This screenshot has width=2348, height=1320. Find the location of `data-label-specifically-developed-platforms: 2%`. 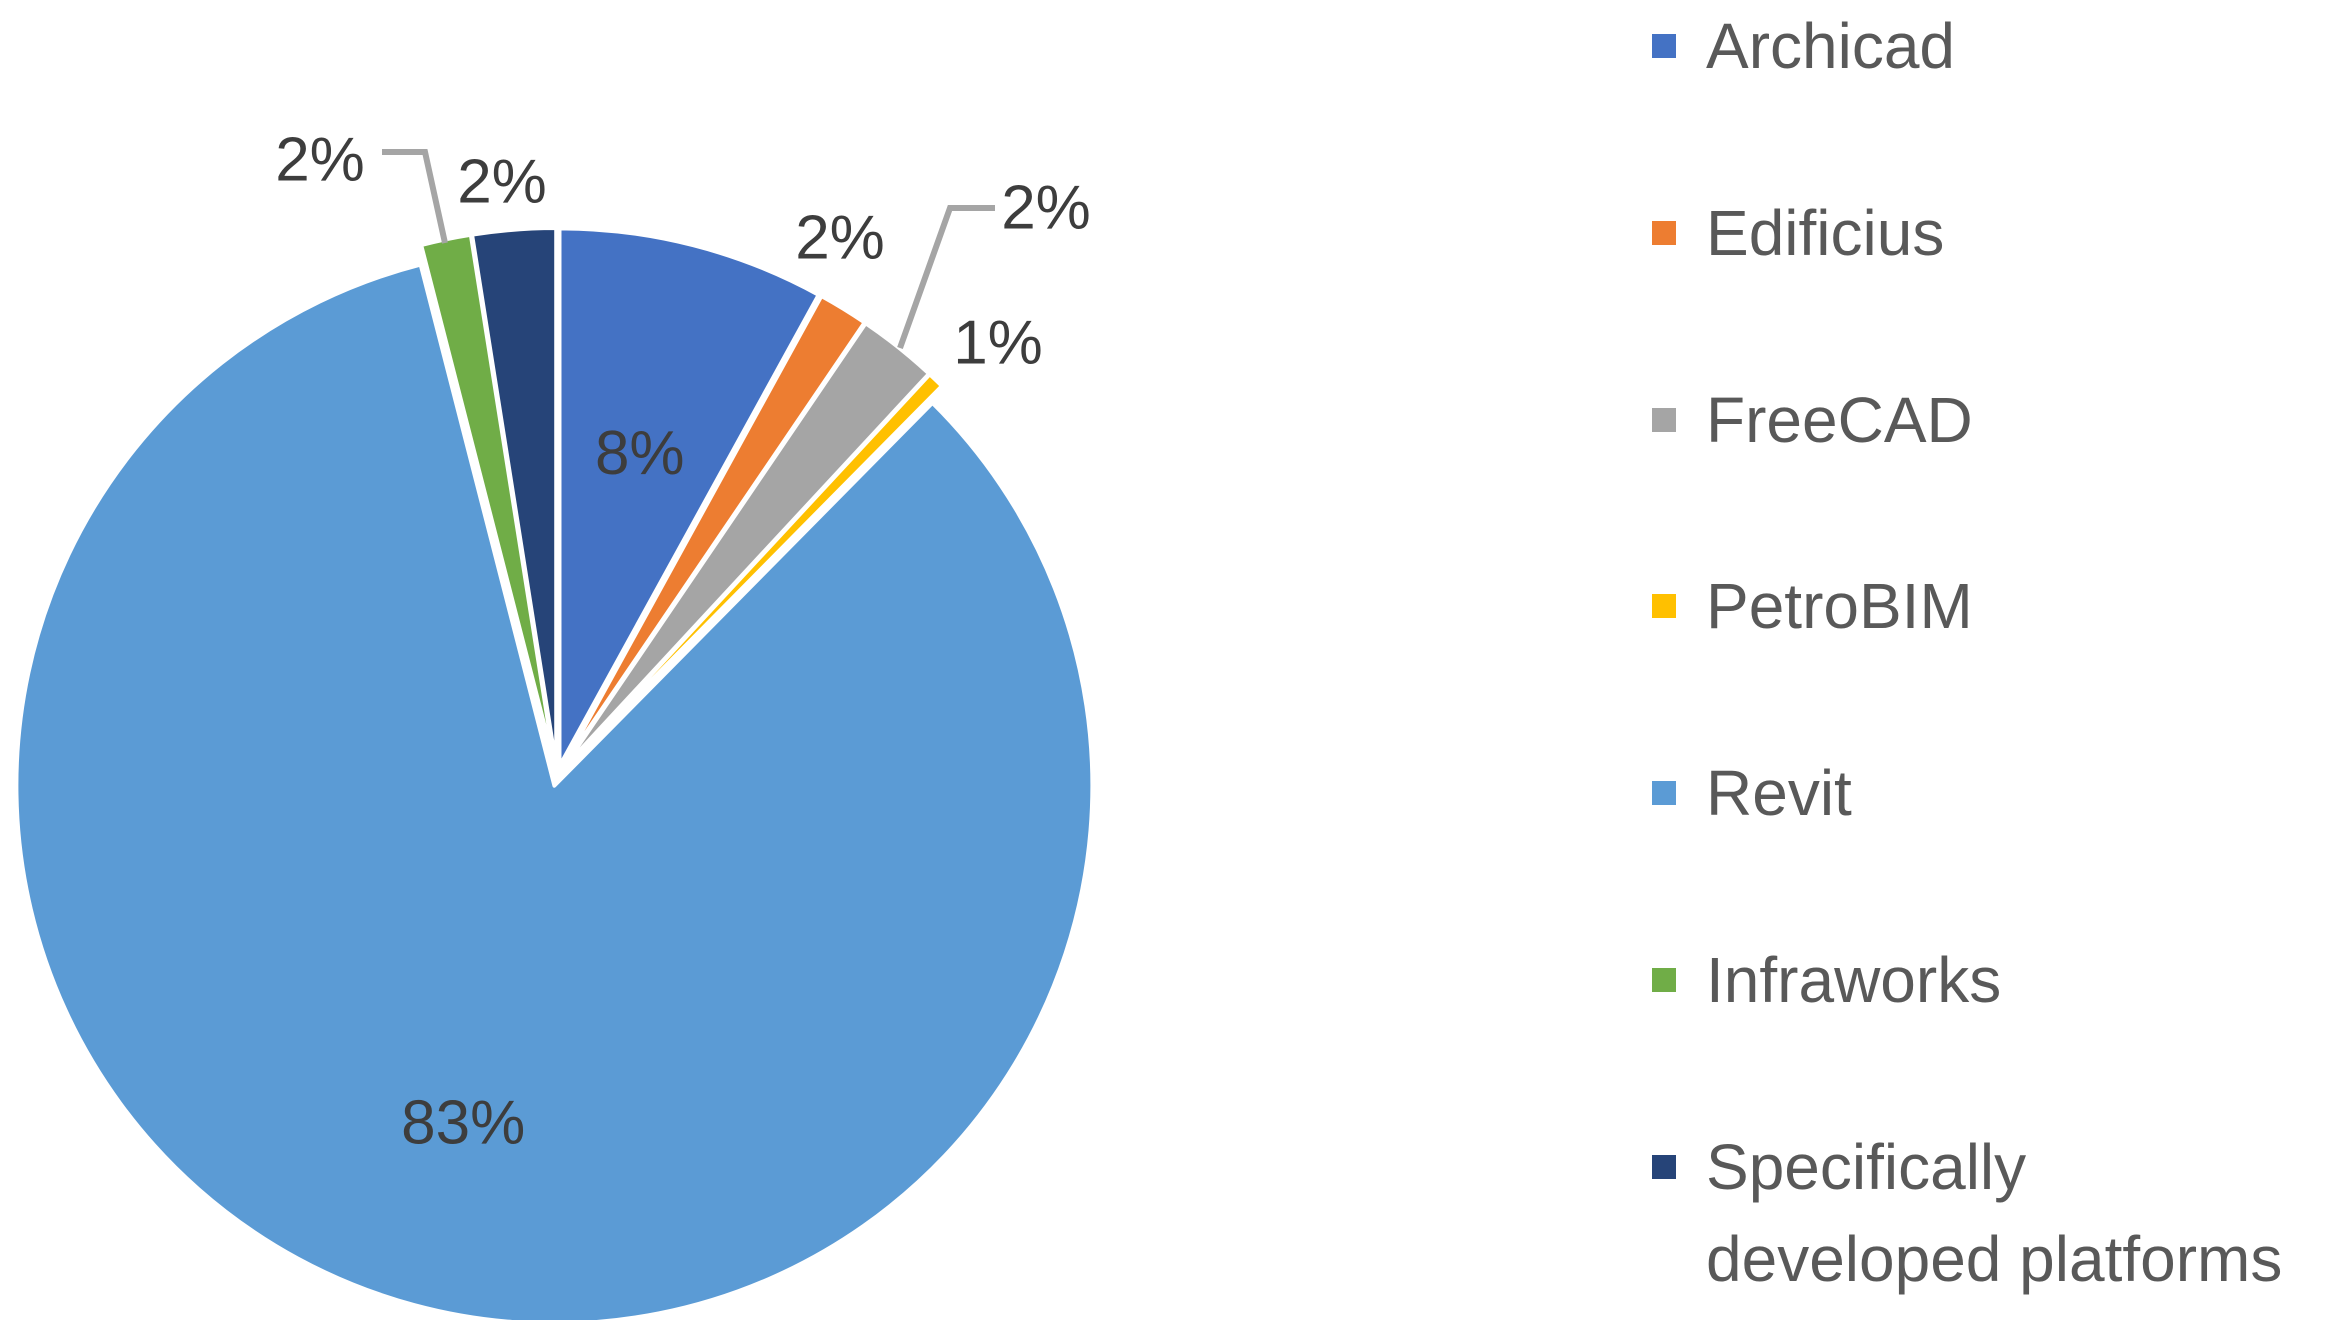

data-label-specifically-developed-platforms: 2% is located at coordinates (502, 182).